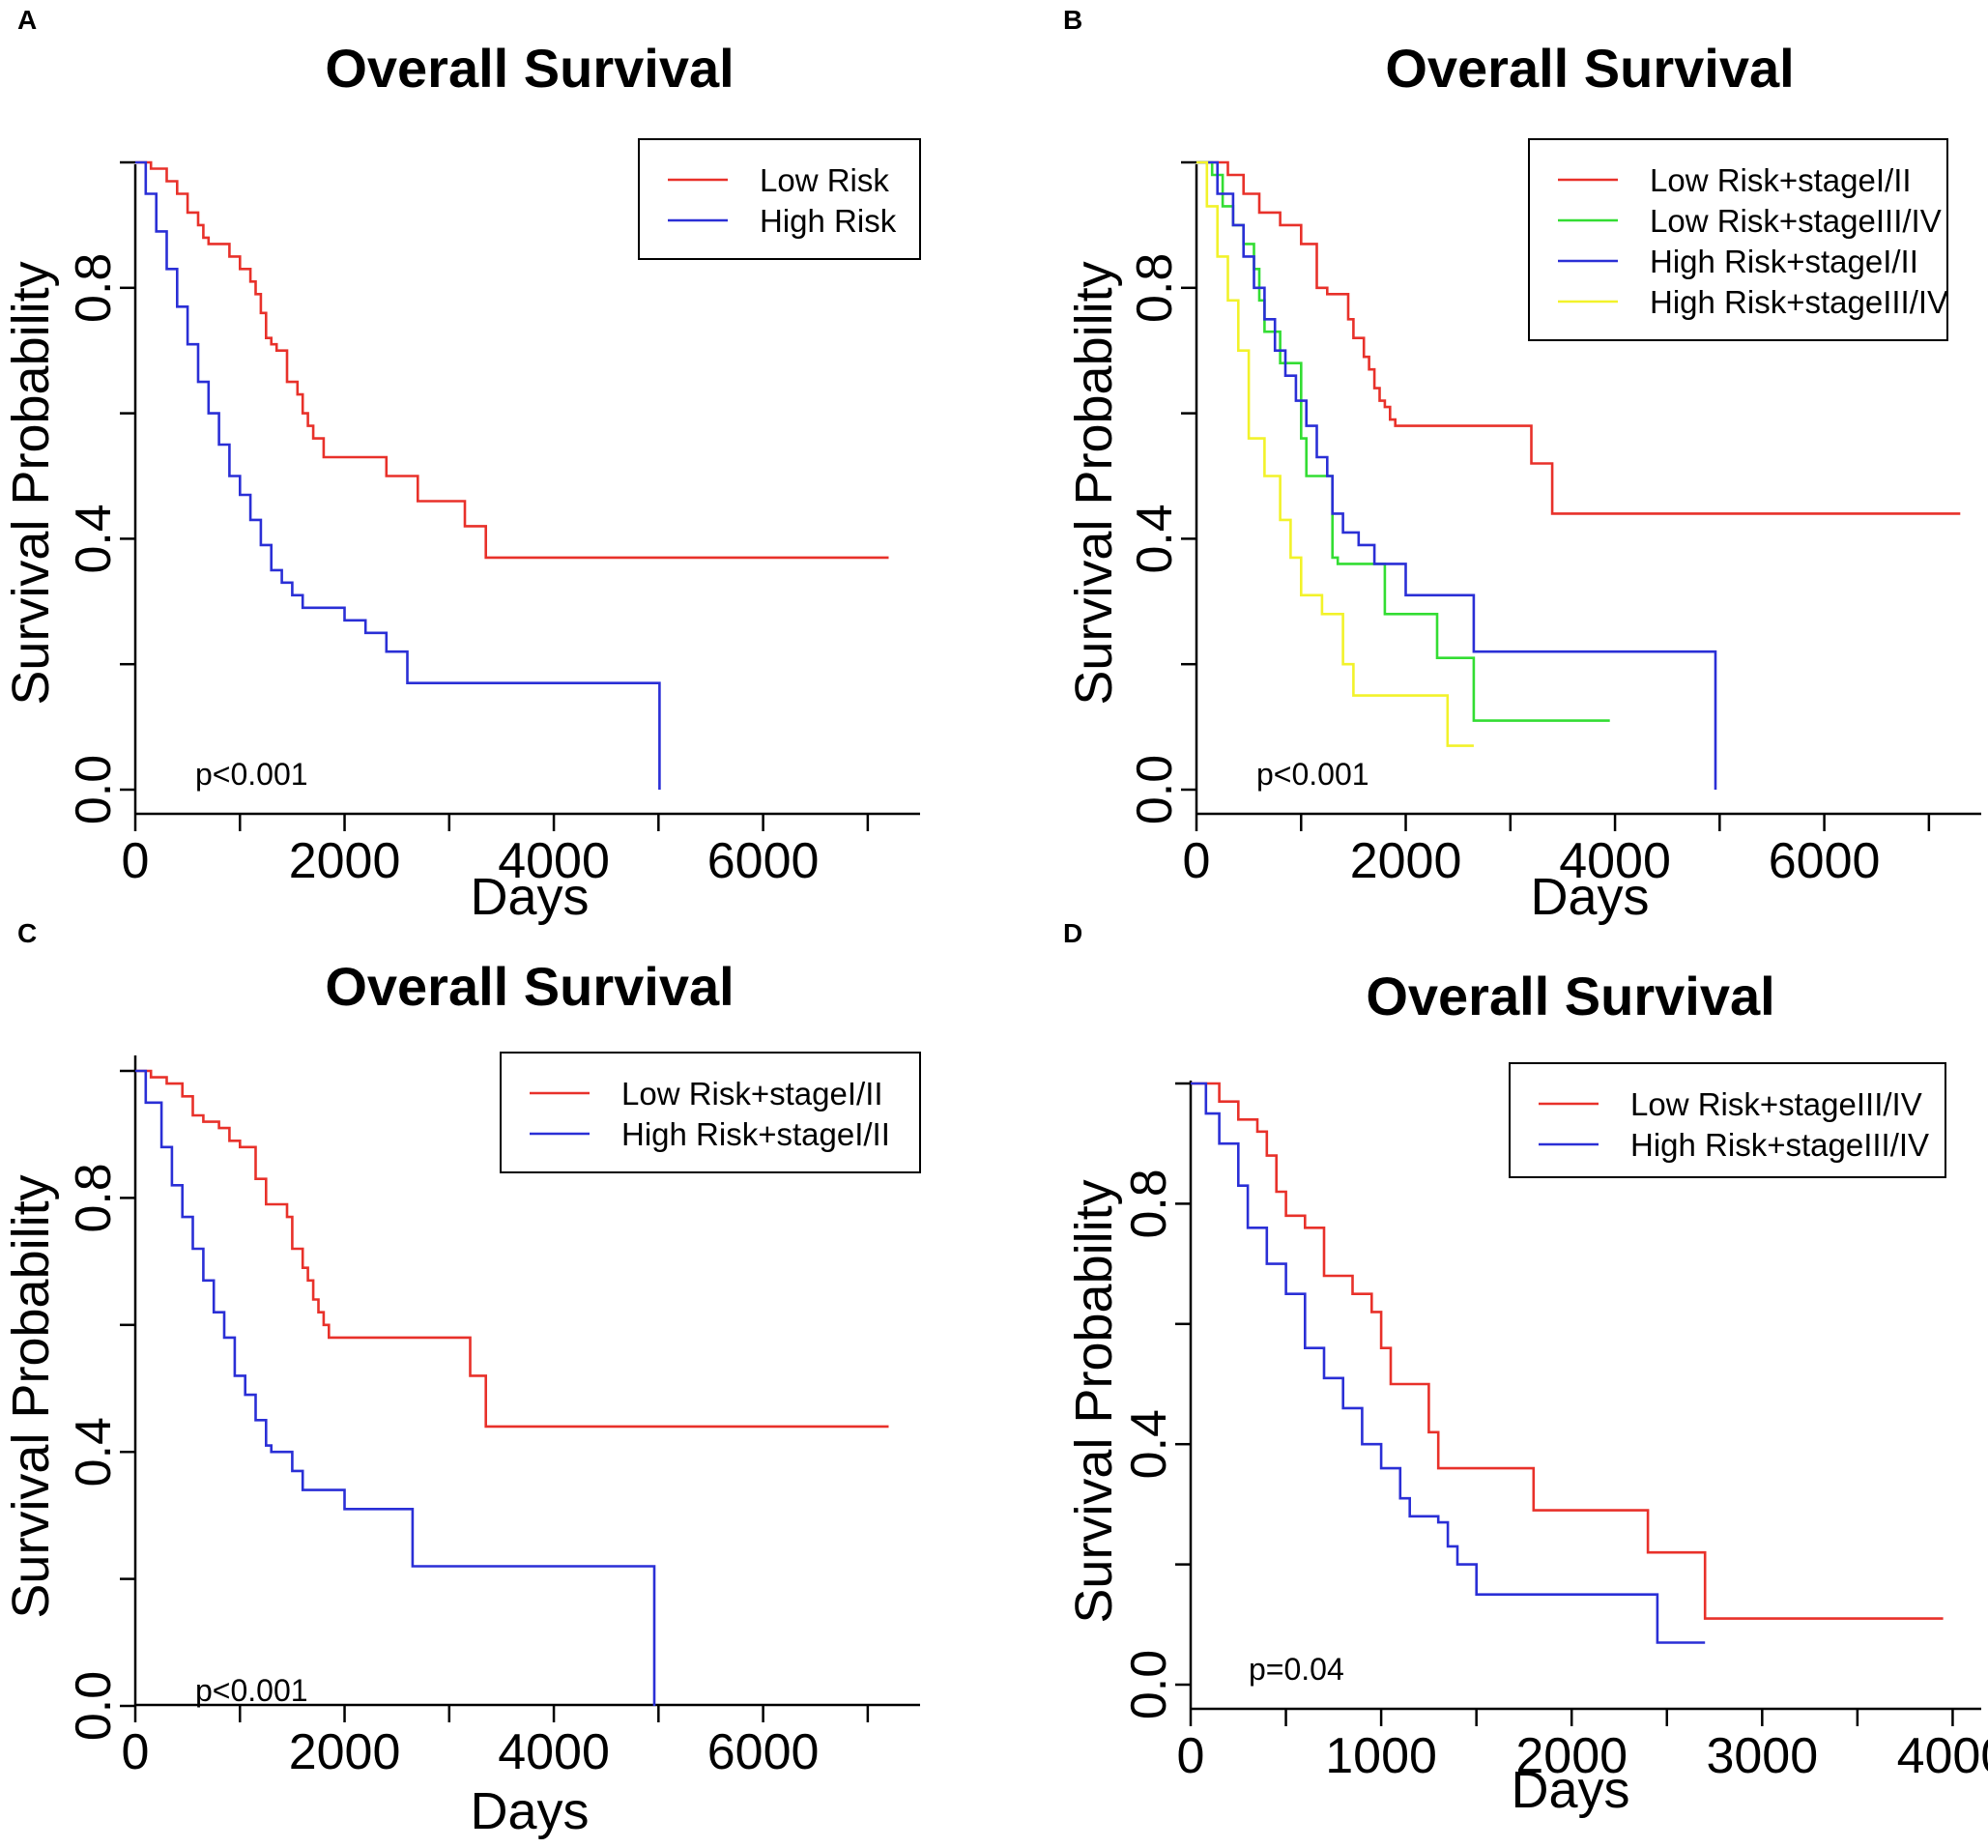 The height and width of the screenshot is (1848, 1988). What do you see at coordinates (1589, 68) in the screenshot?
I see `panel-b-title: Overall Survival` at bounding box center [1589, 68].